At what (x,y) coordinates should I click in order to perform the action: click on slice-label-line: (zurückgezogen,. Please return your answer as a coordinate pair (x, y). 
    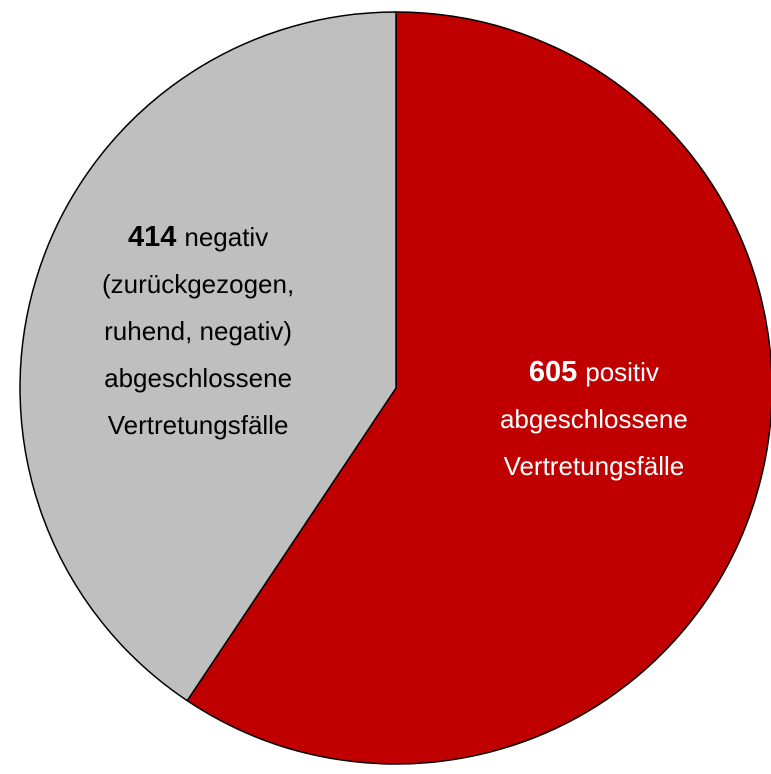
    Looking at the image, I should click on (198, 284).